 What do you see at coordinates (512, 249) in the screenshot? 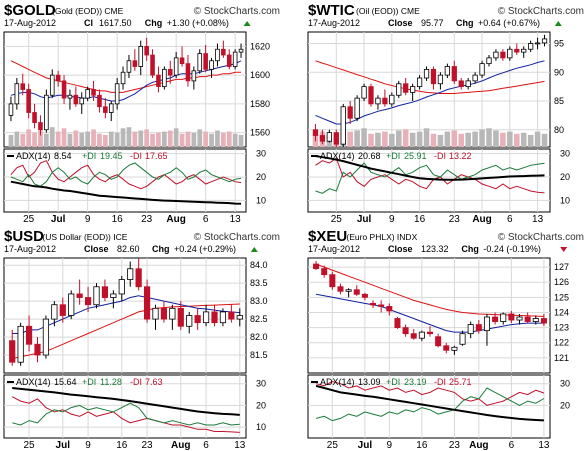
I see `change-value: -0.24 (-0.19%)` at bounding box center [512, 249].